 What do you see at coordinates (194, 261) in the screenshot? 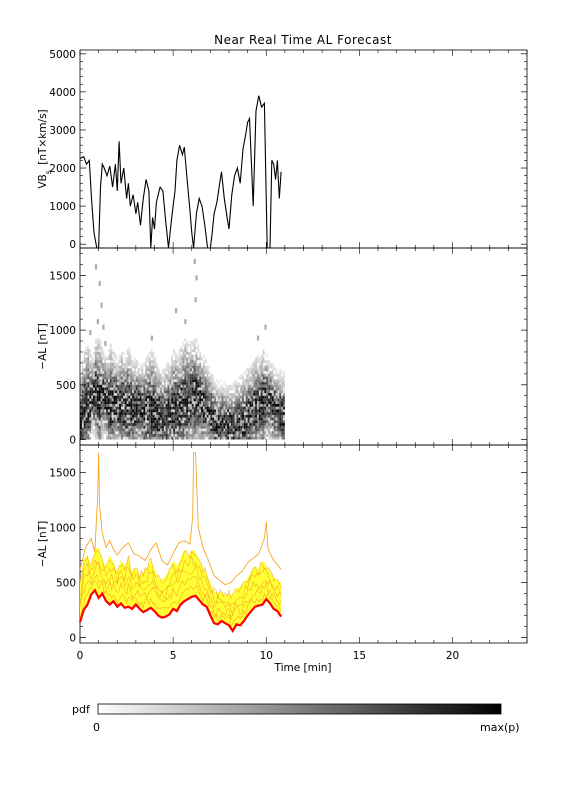
I see `pdf-outlier-cell` at bounding box center [194, 261].